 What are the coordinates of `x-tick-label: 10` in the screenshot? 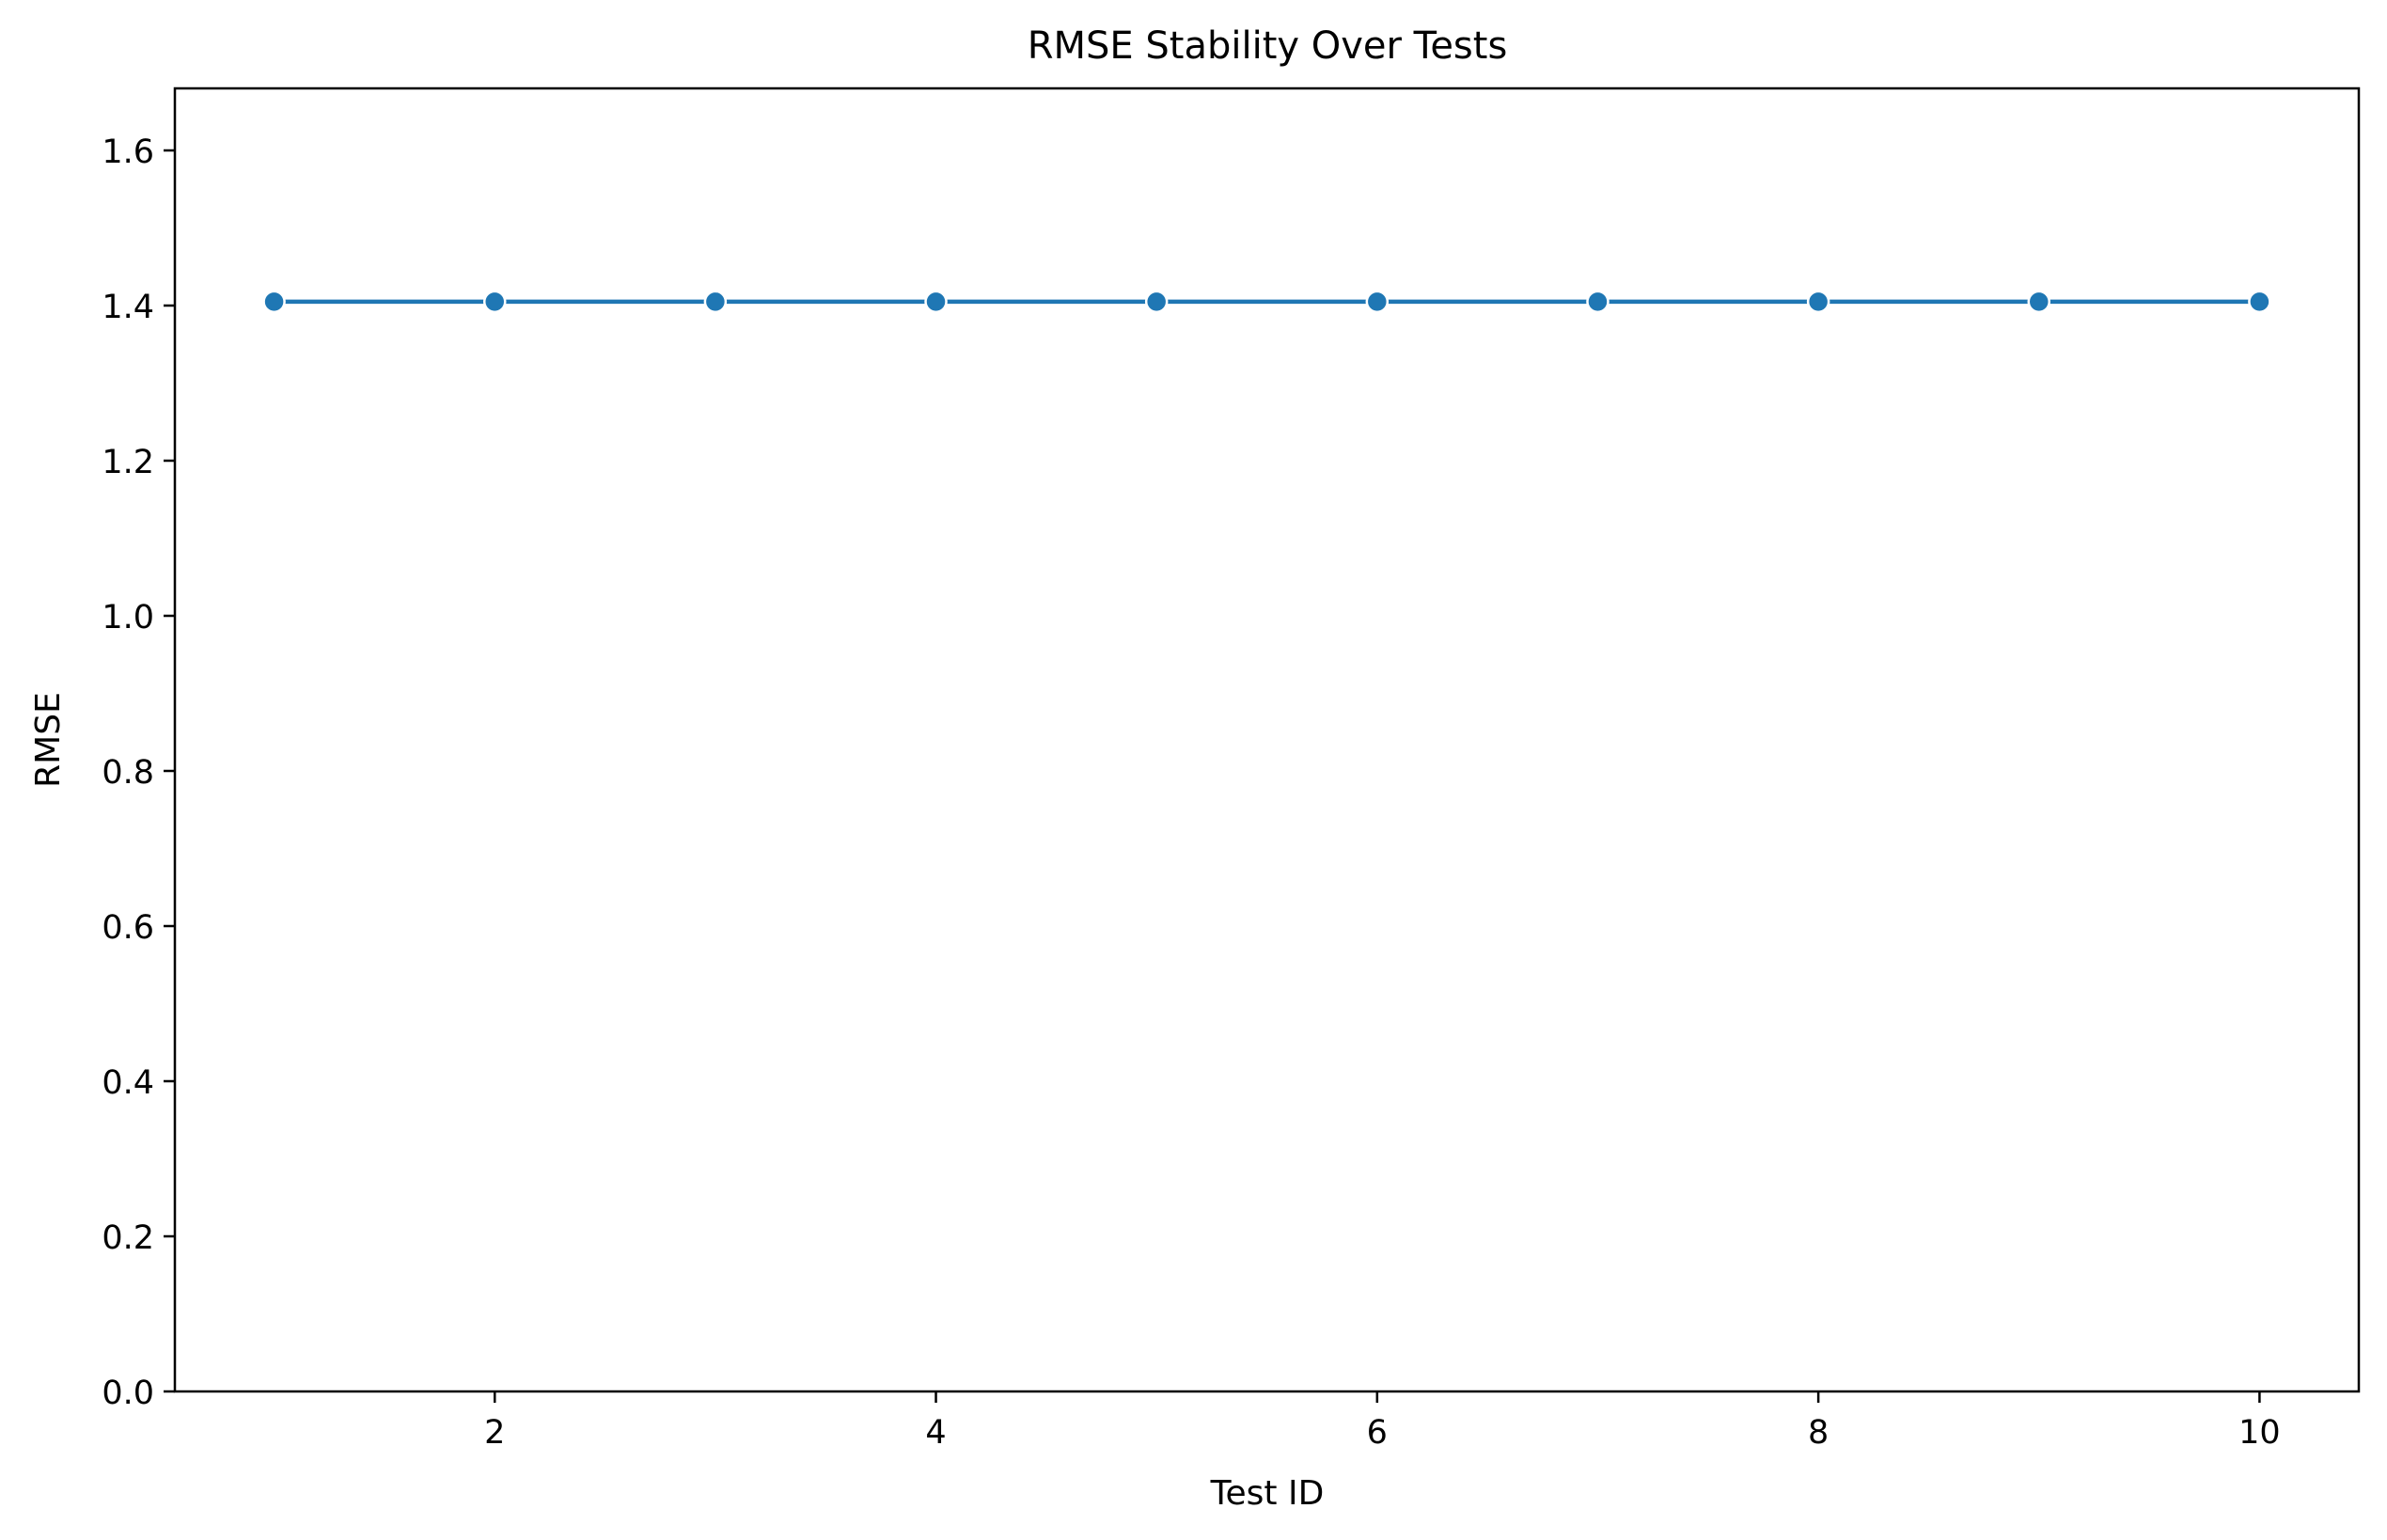 It's located at (2259, 1433).